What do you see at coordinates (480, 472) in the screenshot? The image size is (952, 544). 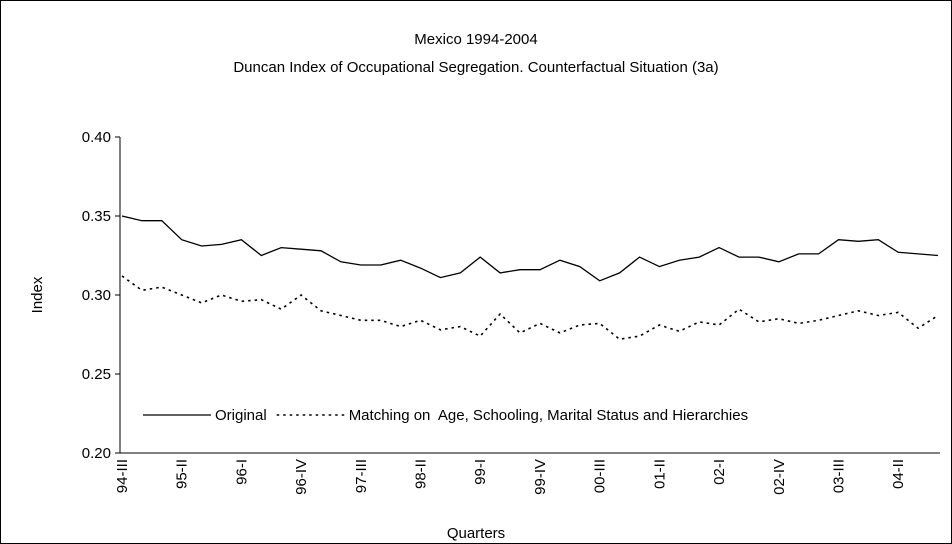 I see `x-tick-label: 99-I` at bounding box center [480, 472].